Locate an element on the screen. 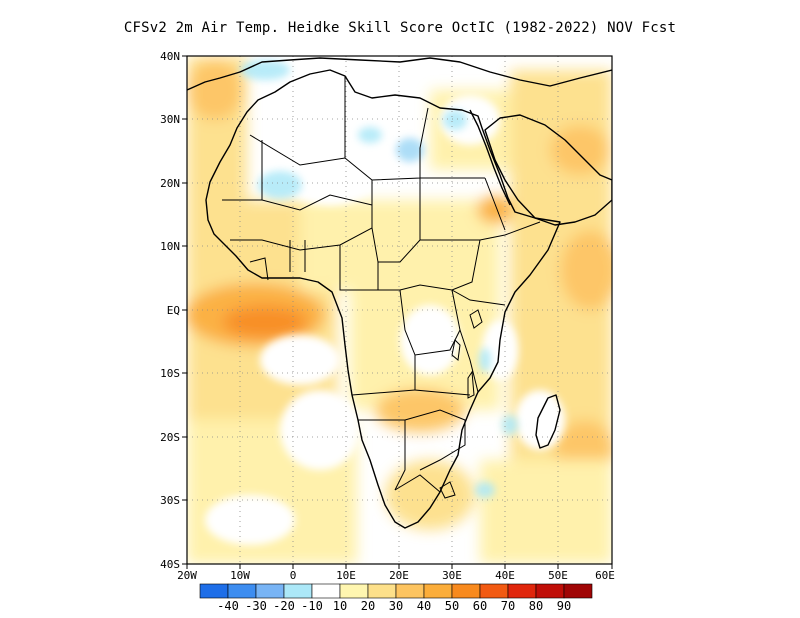 This screenshot has width=800, height=618. colorbar-label: -30 is located at coordinates (256, 606).